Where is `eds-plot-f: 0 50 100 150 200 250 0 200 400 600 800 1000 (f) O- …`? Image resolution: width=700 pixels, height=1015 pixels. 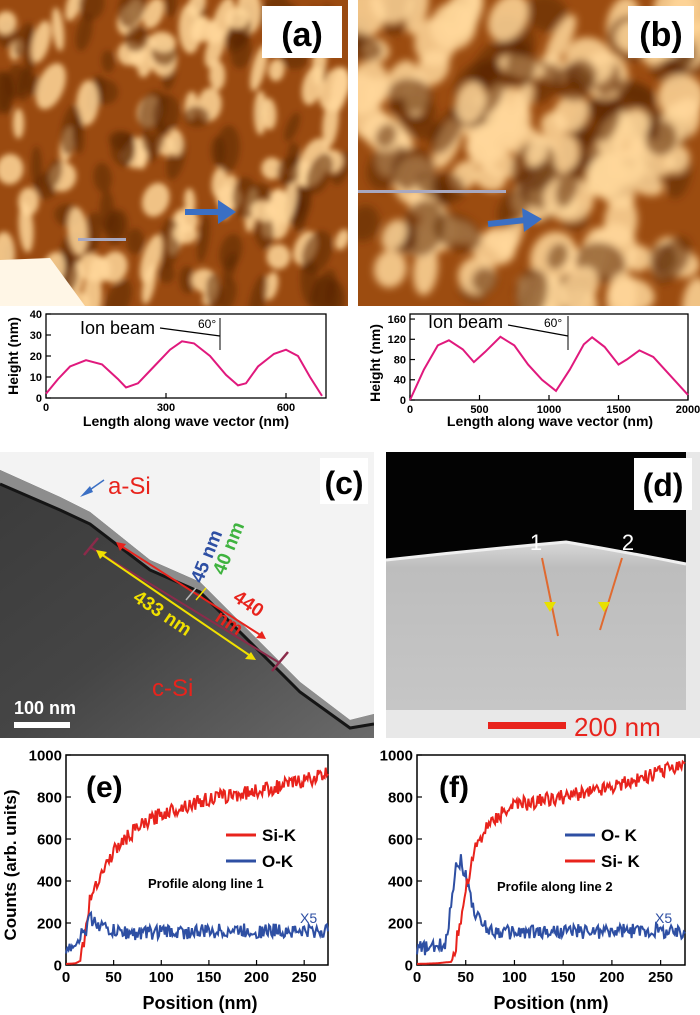
eds-plot-f: 0 50 100 150 200 250 0 200 400 600 800 1000 (f) O- … is located at coordinates (533, 880).